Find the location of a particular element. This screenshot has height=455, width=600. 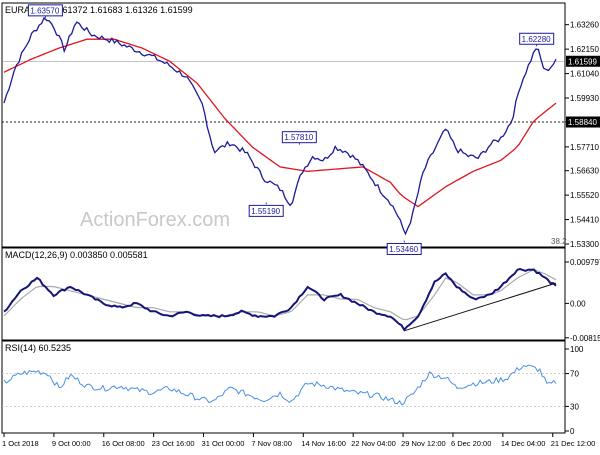

macd-label: MACD(12,26,9) 0.003850 0.005581 is located at coordinates (76, 255).